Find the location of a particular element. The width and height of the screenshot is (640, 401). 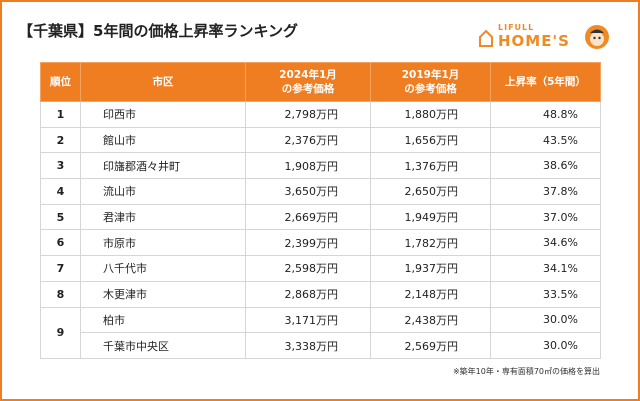

table-cell: 2,669万円 is located at coordinates (308, 217).